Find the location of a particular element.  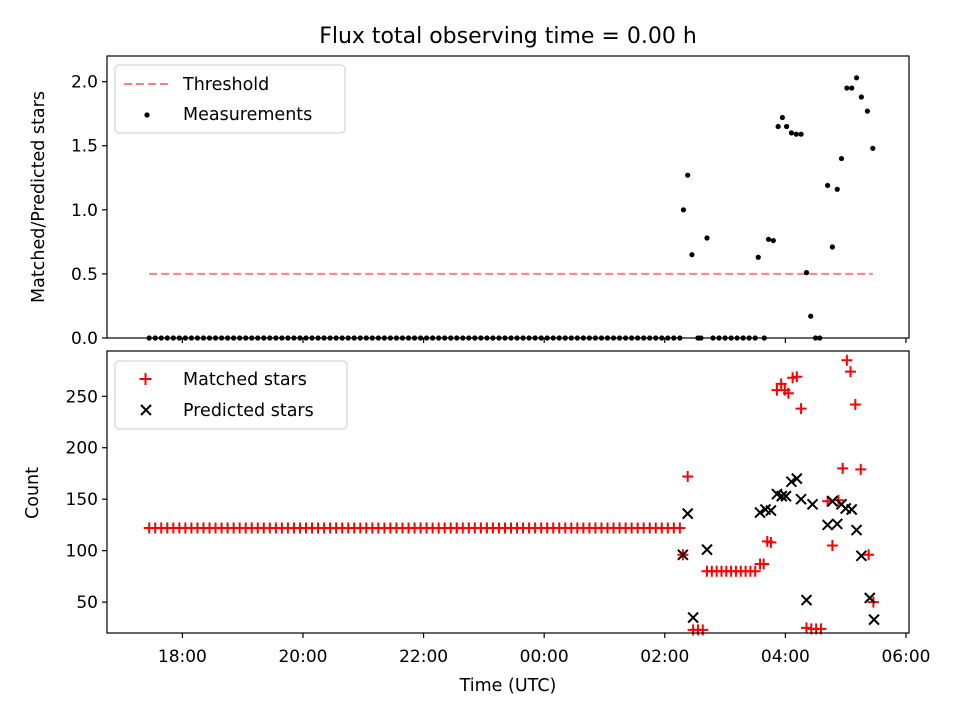

x-tick-label: 06:00 is located at coordinates (905, 657).